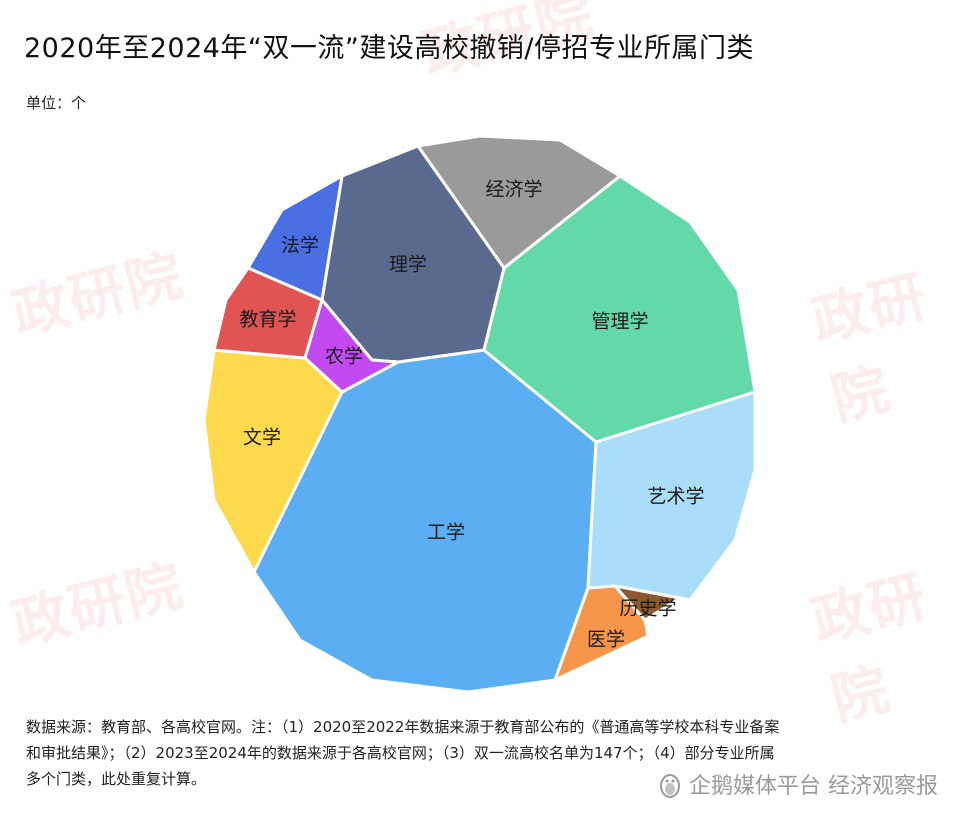  What do you see at coordinates (675, 497) in the screenshot?
I see `slice-label-4: 艺术学` at bounding box center [675, 497].